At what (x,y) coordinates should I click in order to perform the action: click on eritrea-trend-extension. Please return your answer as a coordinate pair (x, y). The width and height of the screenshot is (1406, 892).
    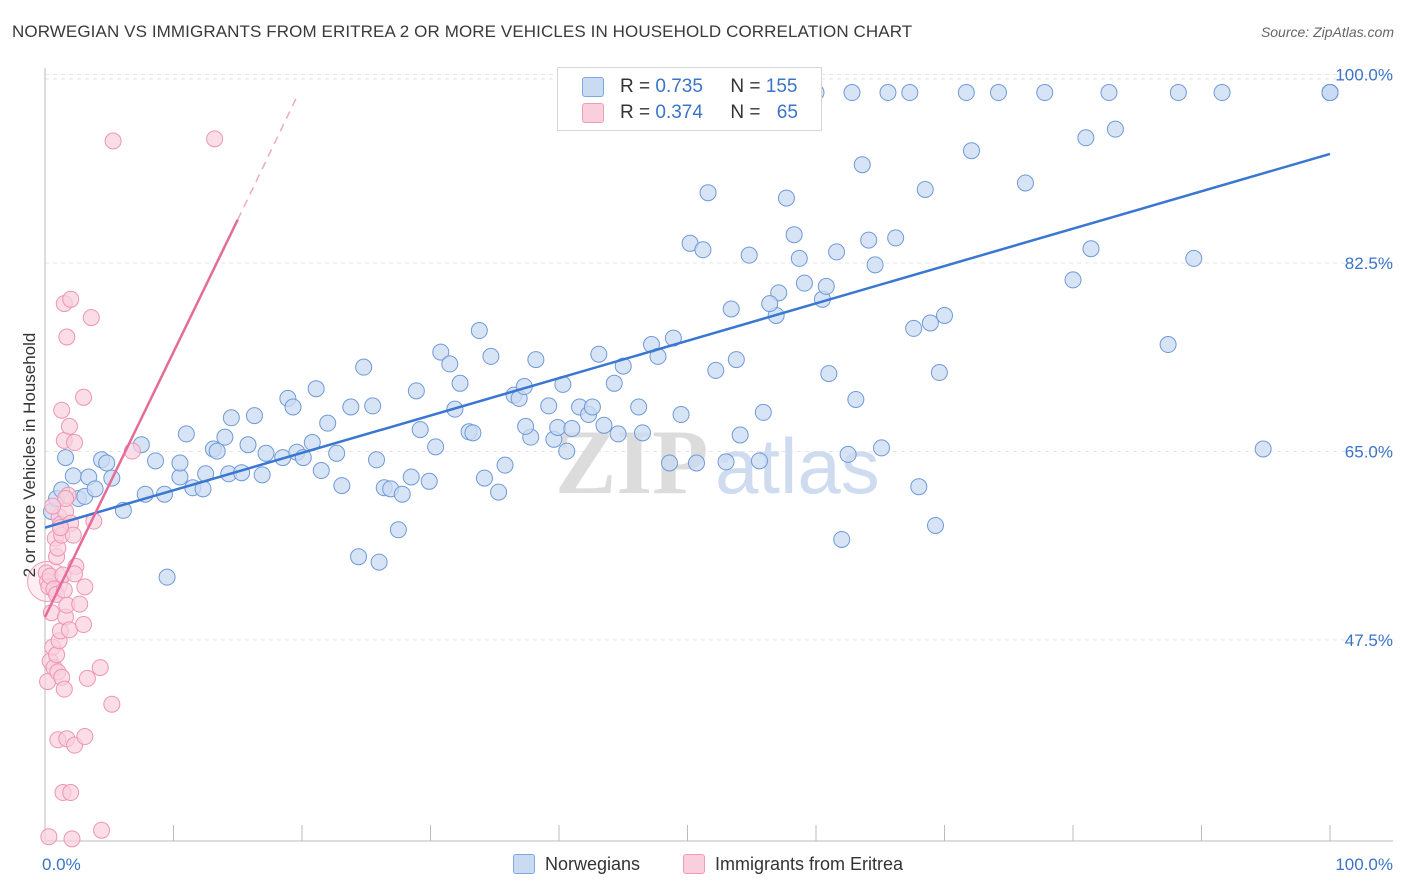
    Looking at the image, I should click on (267, 158).